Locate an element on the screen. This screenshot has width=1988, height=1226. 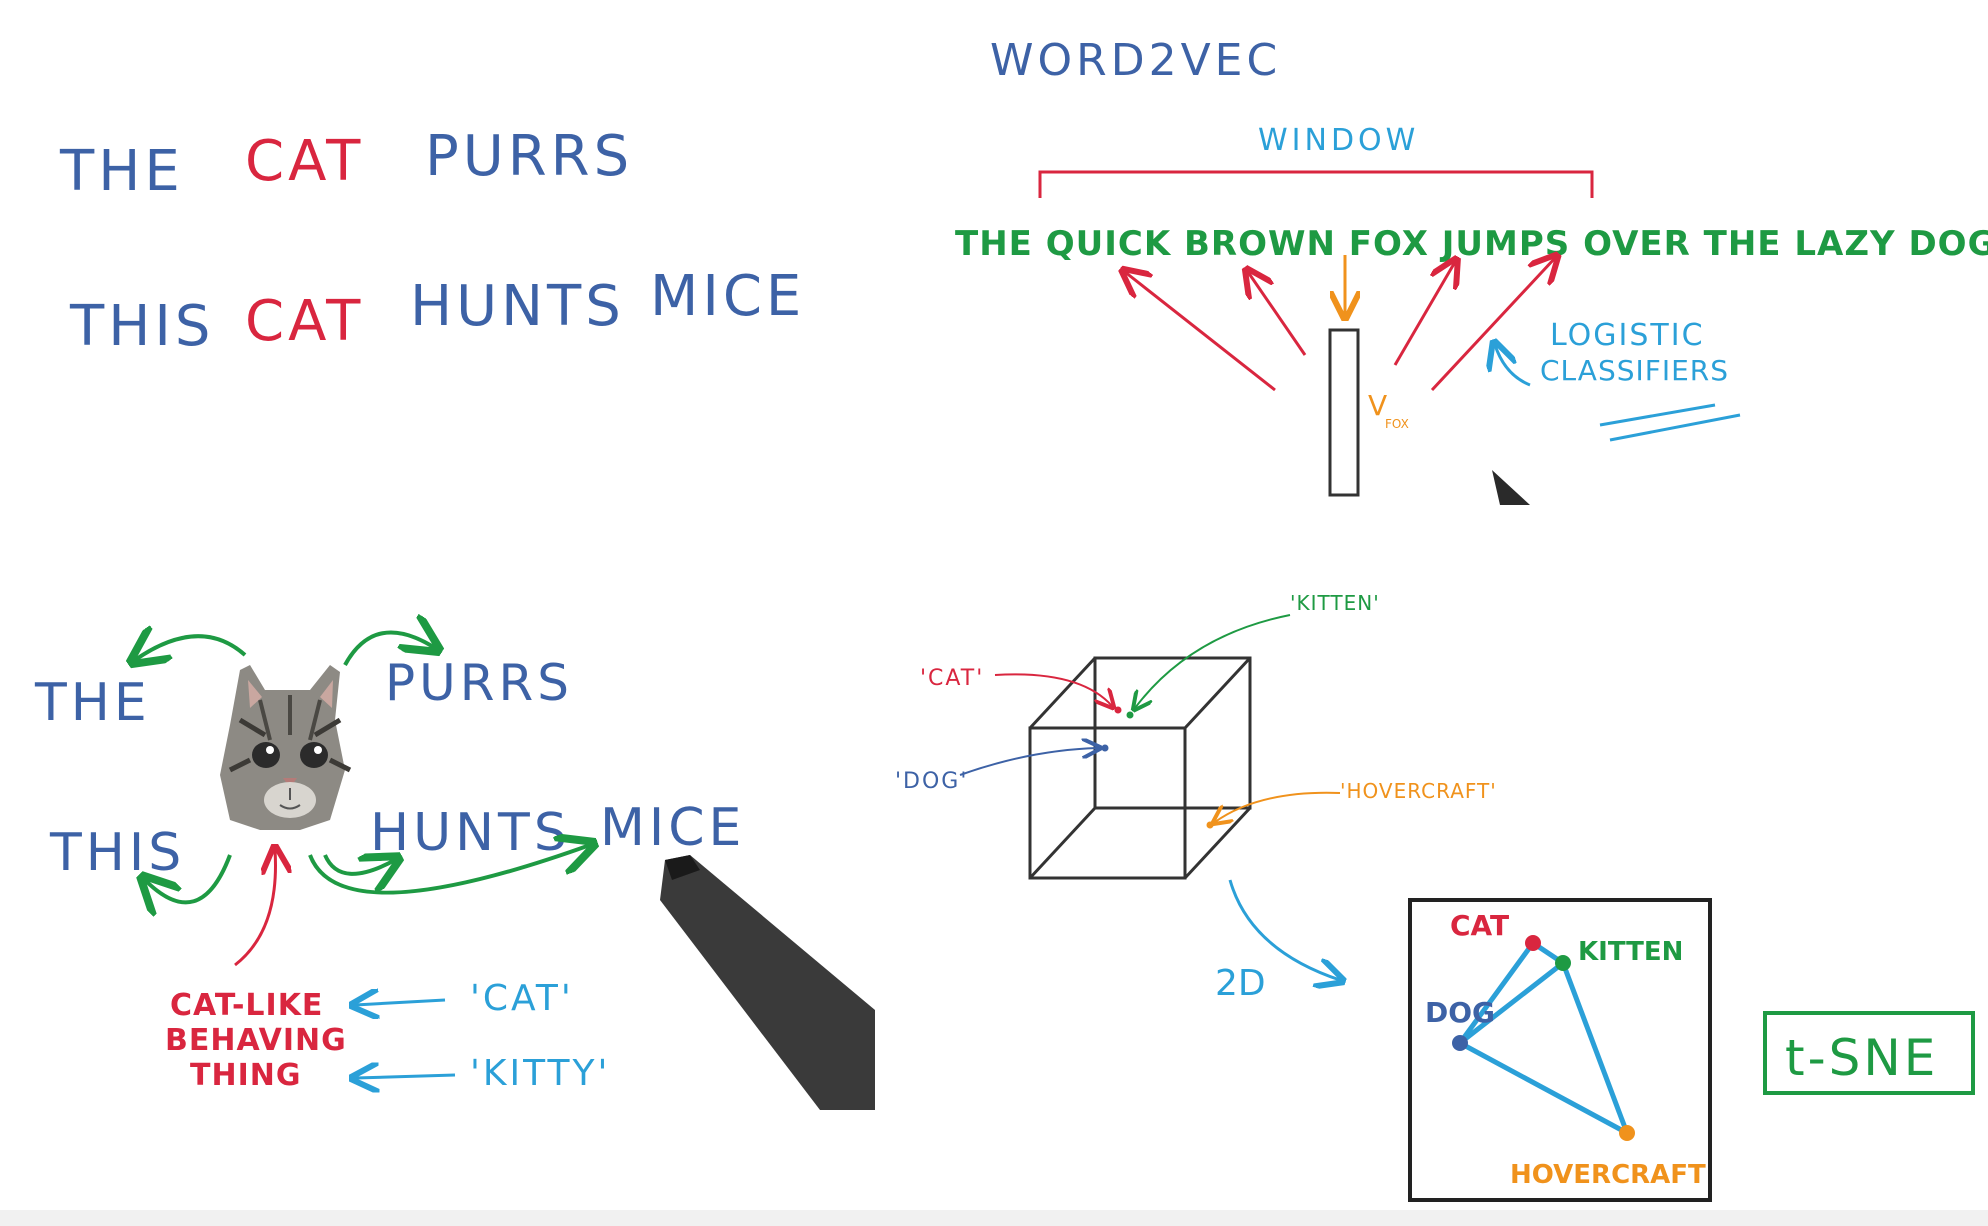
label-dog-3d: 'DOG' is located at coordinates (931, 781).